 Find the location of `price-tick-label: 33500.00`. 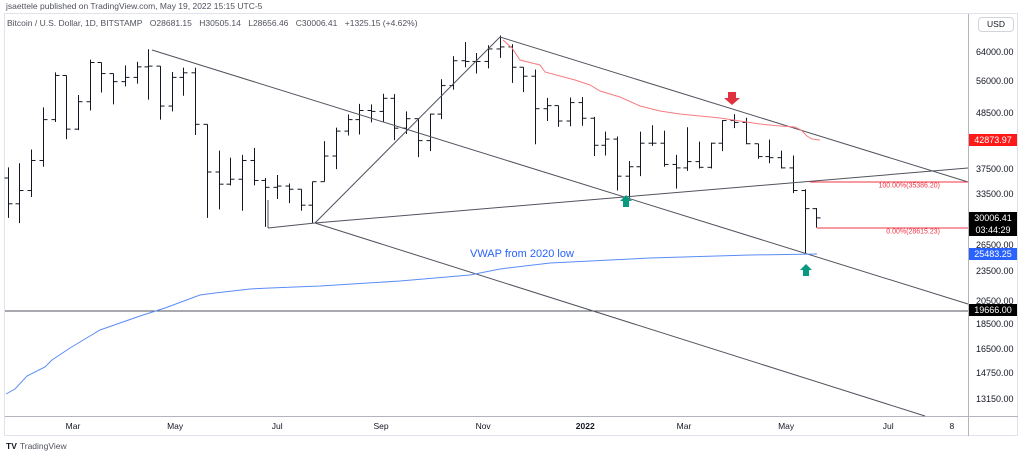

price-tick-label: 33500.00 is located at coordinates (995, 193).